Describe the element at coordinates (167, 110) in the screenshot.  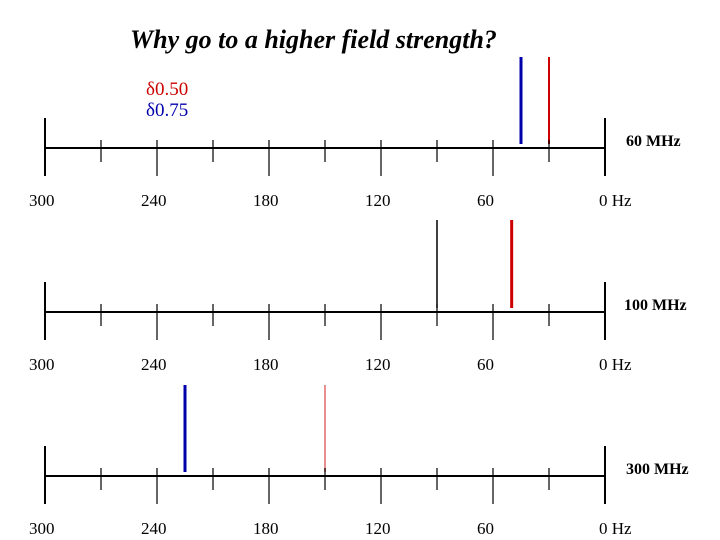
I see `legend-delta-075: δ0.75` at that location.